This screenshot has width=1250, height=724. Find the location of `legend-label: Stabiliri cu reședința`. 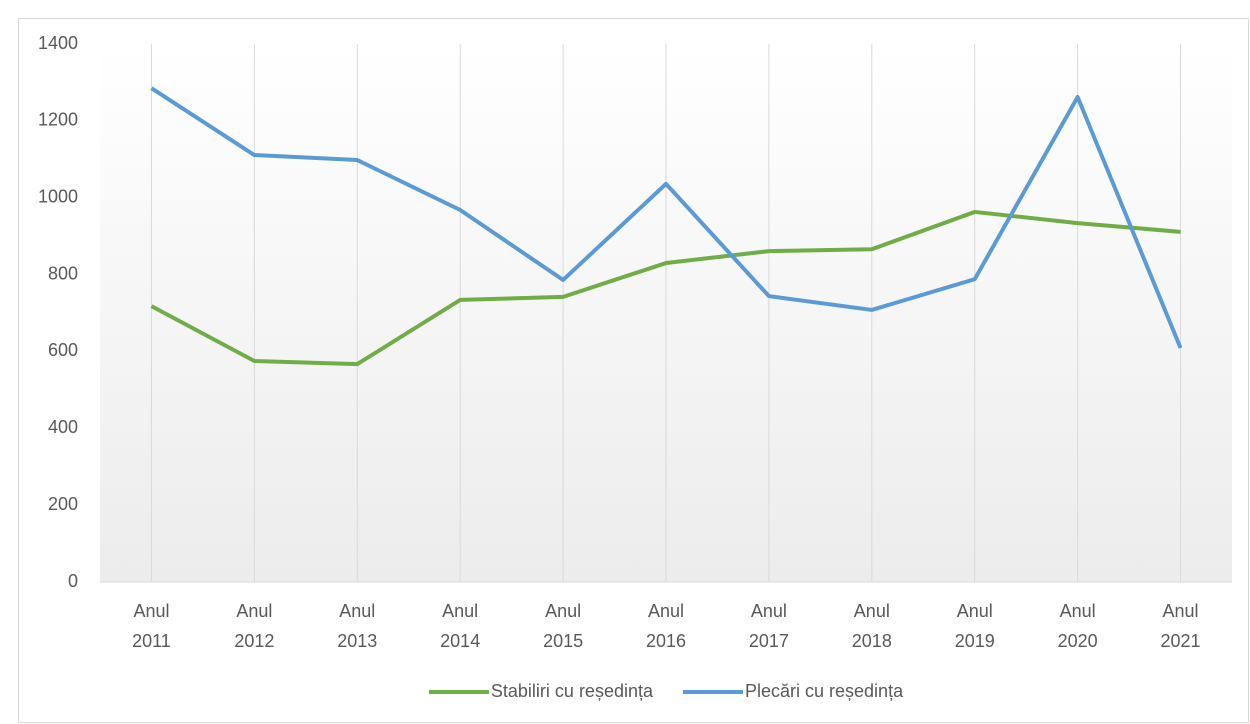

legend-label: Stabiliri cu reședința is located at coordinates (572, 691).